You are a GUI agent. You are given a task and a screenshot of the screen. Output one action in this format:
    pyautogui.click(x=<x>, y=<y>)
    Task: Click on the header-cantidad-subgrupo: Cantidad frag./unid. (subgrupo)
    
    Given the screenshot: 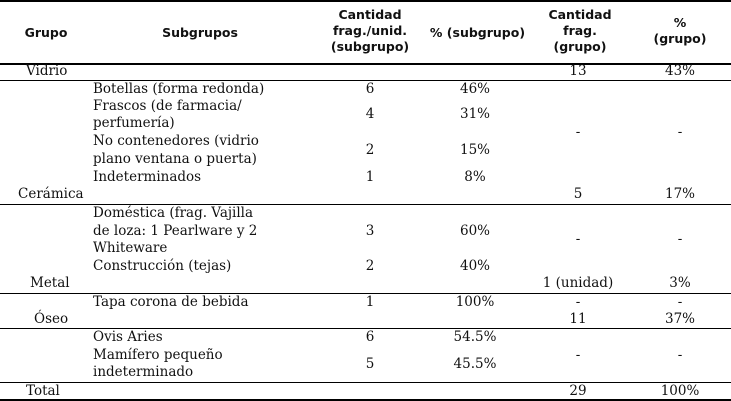 What is the action you would take?
    pyautogui.click(x=370, y=31)
    